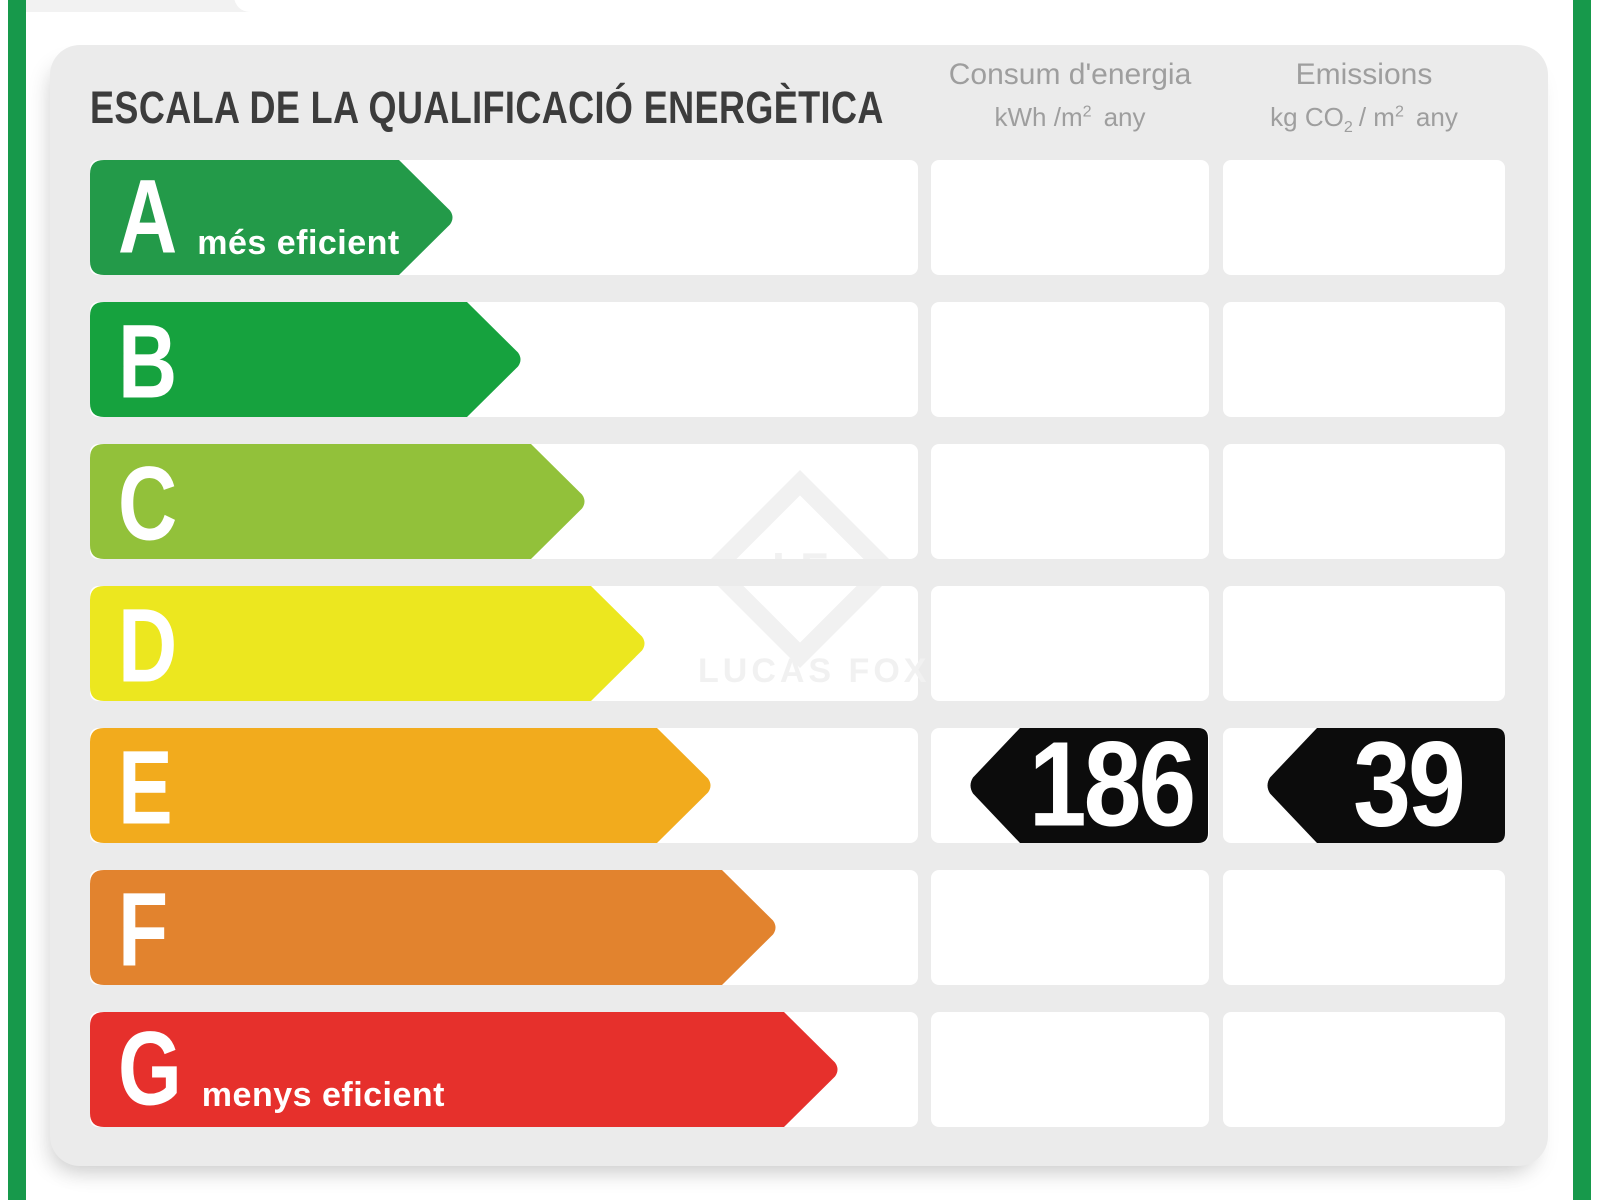  I want to click on energy-consumption-badge: 186, so click(1088, 785).